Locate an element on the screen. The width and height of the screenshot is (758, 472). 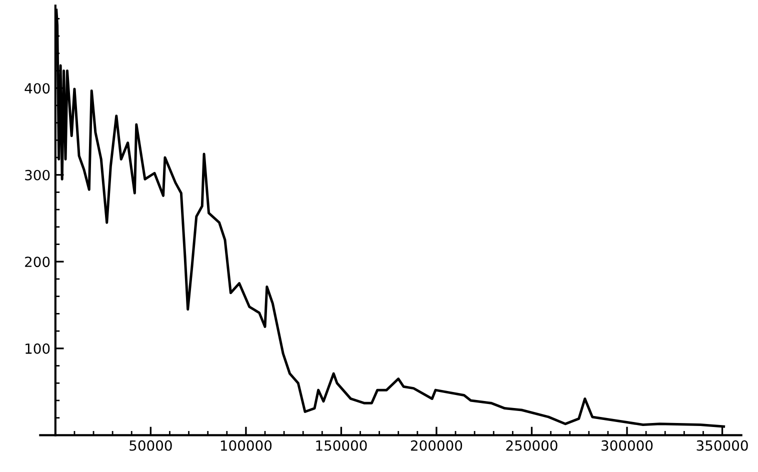
y-tick-label: 300 is located at coordinates (37, 175).